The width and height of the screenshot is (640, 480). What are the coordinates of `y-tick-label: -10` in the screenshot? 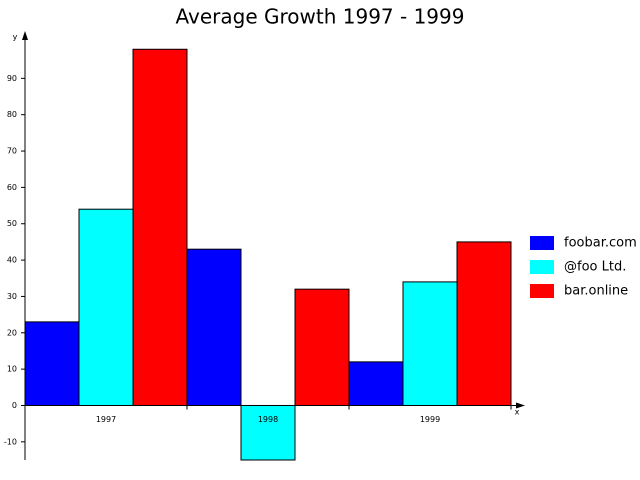 It's located at (10, 441).